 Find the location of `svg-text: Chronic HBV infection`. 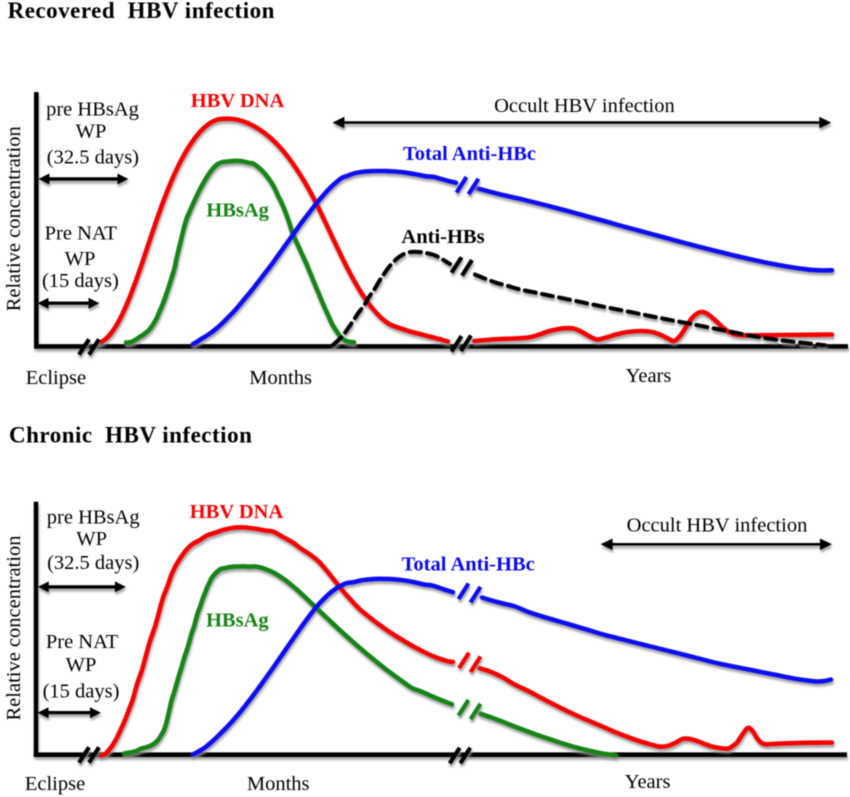

svg-text: Chronic HBV infection is located at coordinates (130, 435).